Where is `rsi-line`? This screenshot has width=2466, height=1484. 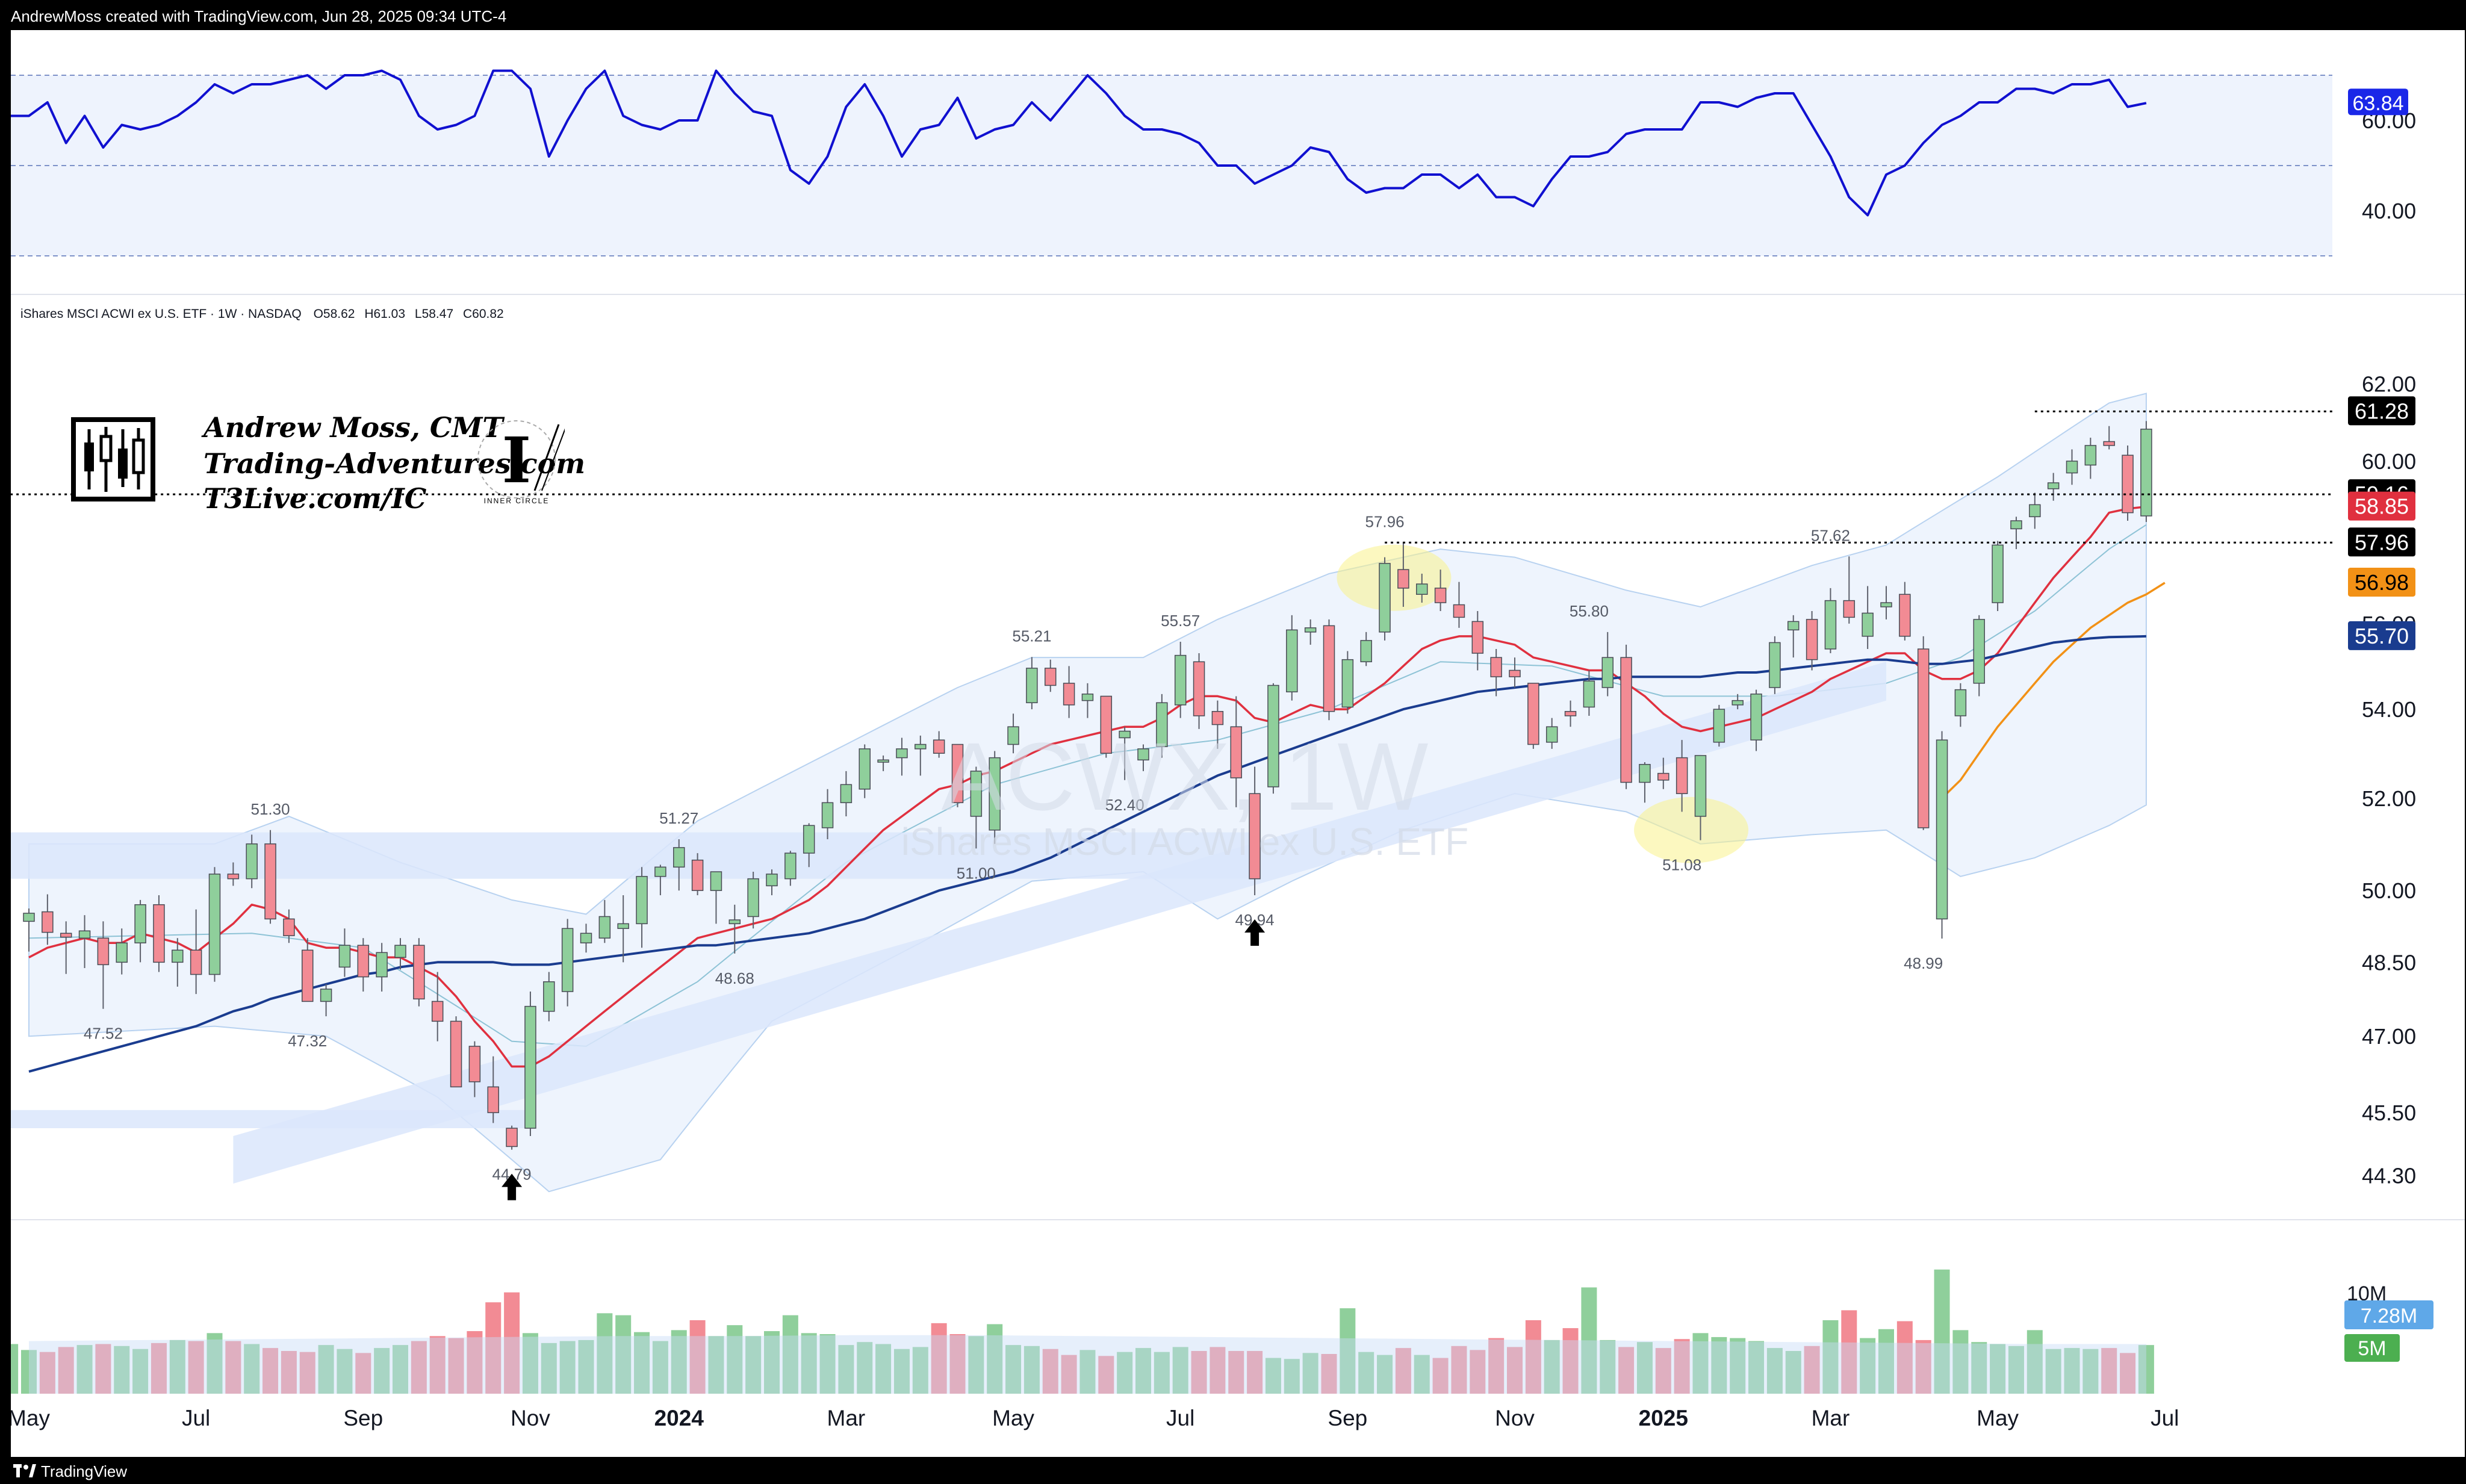
rsi-line is located at coordinates (1079, 143).